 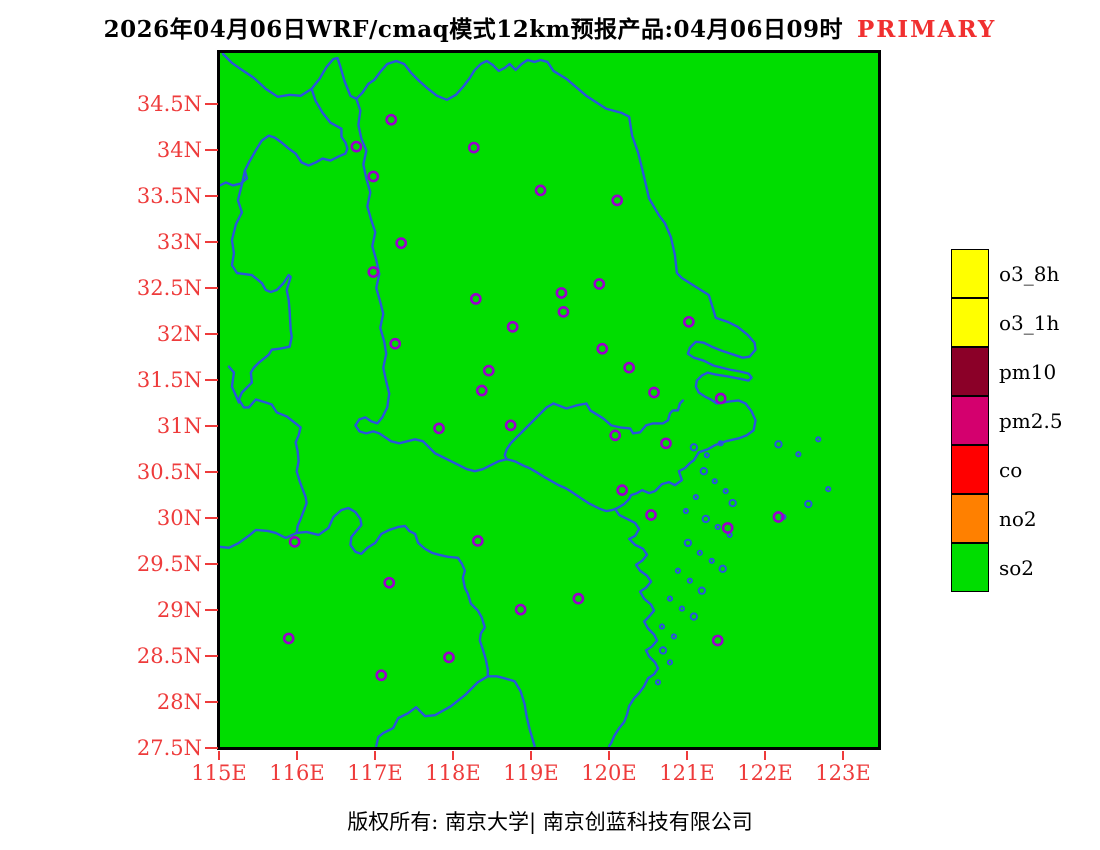 I want to click on y-tick-label: 33.5N, so click(x=169, y=196).